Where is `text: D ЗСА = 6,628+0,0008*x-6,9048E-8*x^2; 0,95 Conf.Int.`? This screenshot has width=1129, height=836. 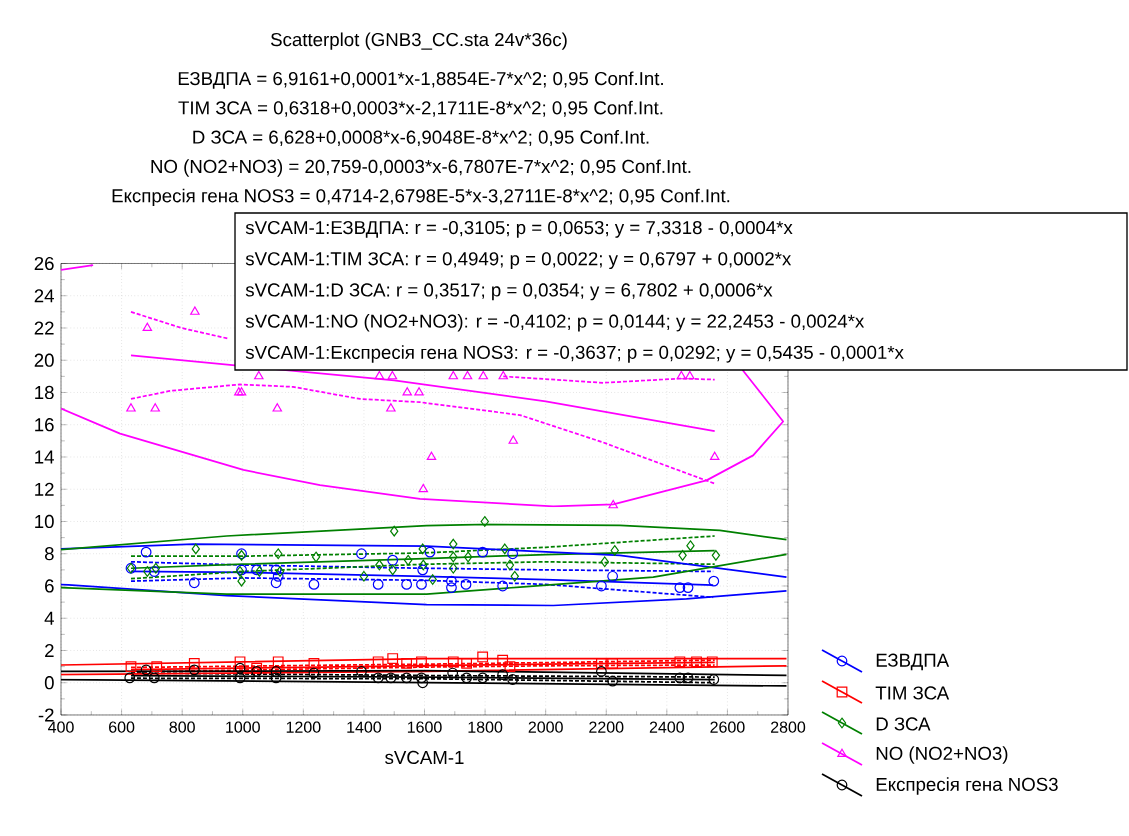
text: D ЗСА = 6,628+0,0008*x-6,9048E-8*x^2; 0,95 Conf.Int. is located at coordinates (421, 138).